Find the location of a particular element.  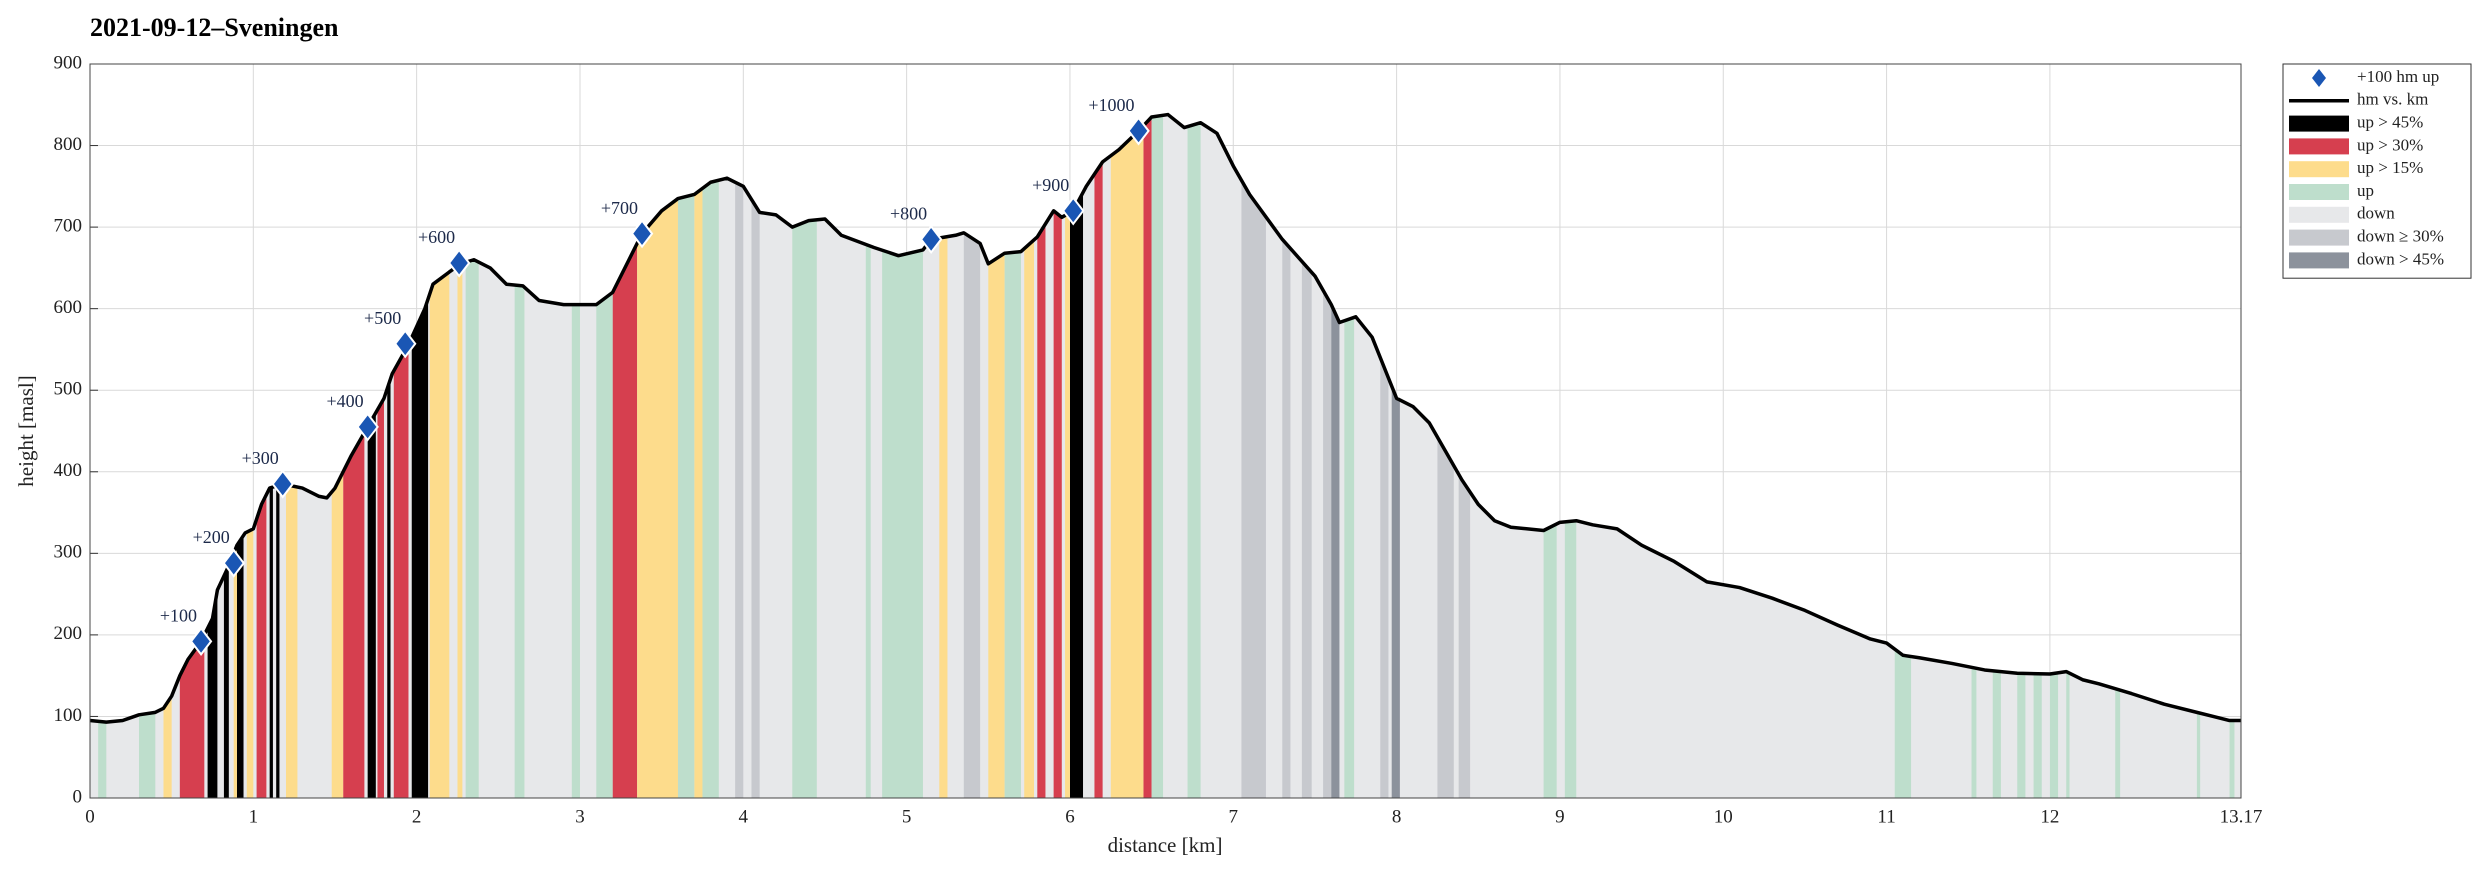

milestone-label: +500 is located at coordinates (382, 318).